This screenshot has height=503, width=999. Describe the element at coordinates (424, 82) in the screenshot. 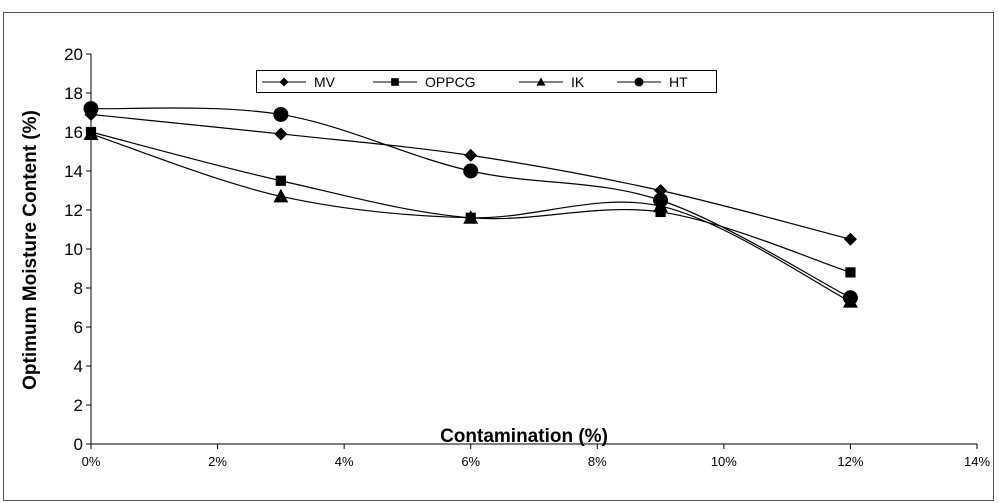

I see `legend-item-oppcg: OPPCG` at that location.